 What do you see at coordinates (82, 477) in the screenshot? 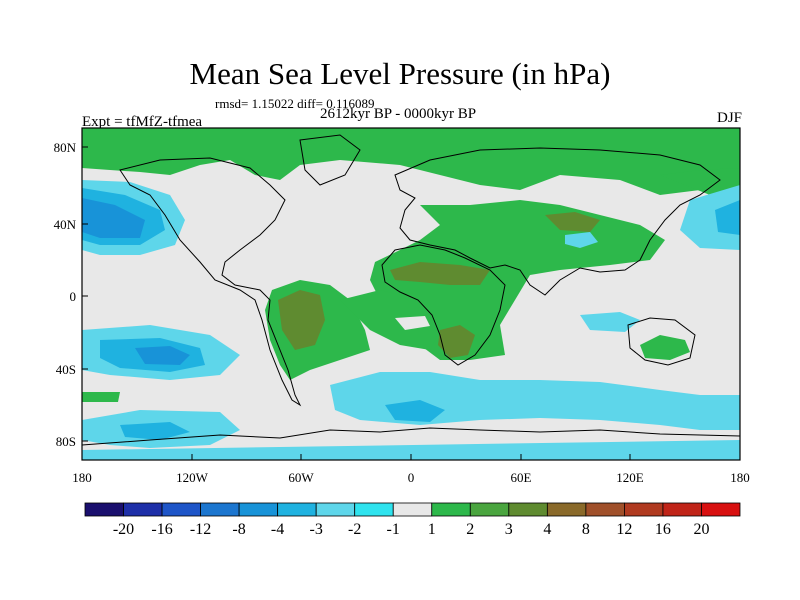
I see `x-tick-label-180w: 180` at bounding box center [82, 477].